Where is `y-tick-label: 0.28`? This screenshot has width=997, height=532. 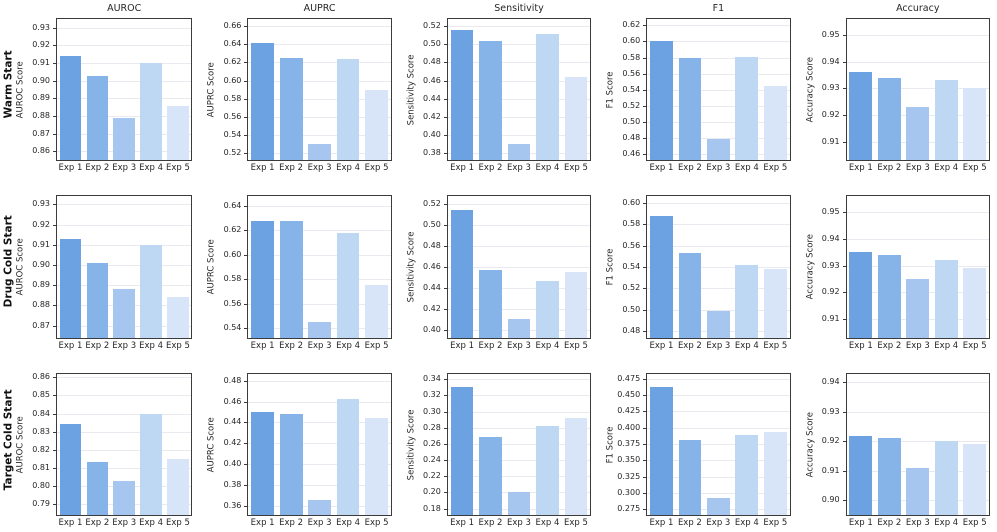
y-tick-label: 0.28 is located at coordinates (431, 427).